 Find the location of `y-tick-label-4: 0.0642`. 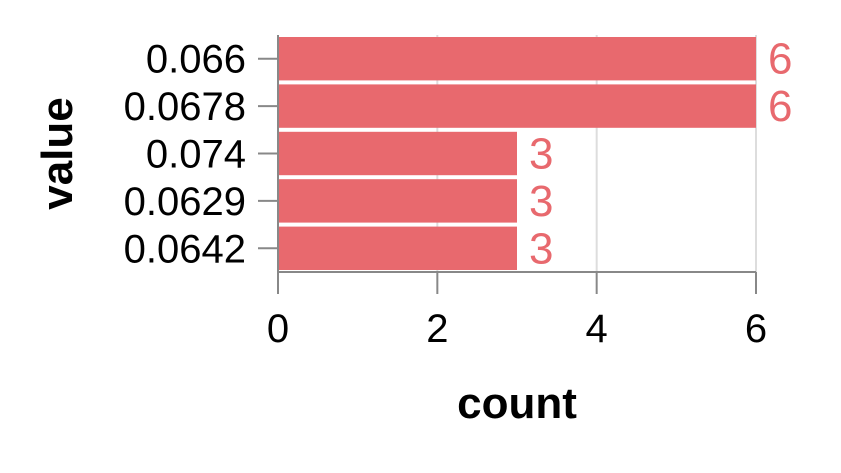

y-tick-label-4: 0.0642 is located at coordinates (185, 249).